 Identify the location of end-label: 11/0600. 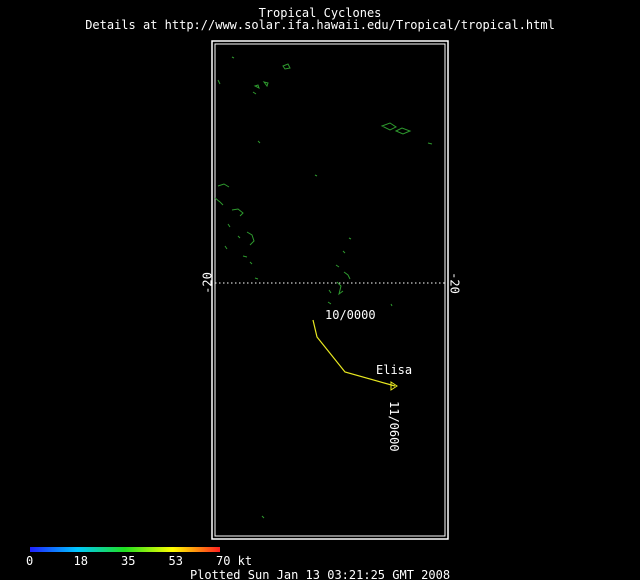
(394, 426).